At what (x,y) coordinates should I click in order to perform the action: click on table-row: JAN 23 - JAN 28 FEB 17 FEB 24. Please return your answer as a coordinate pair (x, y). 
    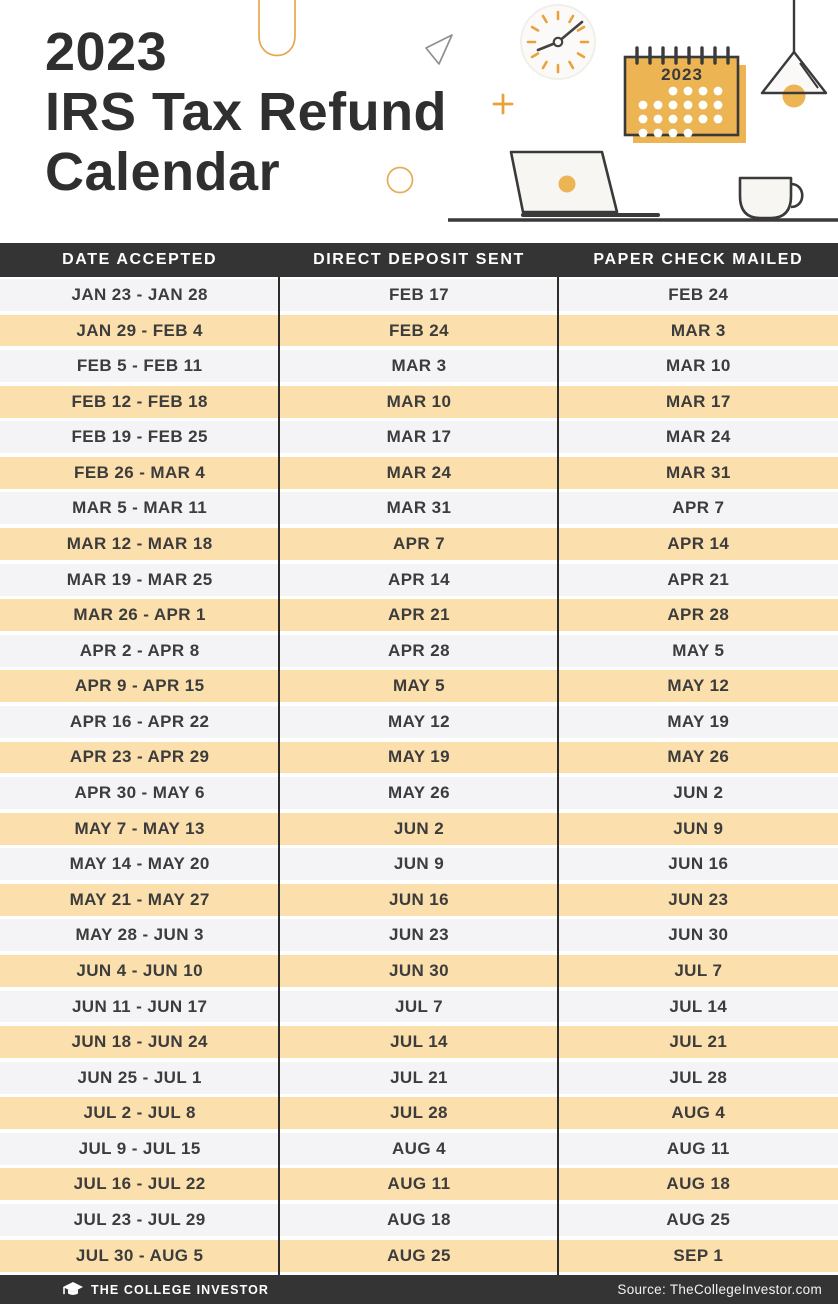
    Looking at the image, I should click on (419, 295).